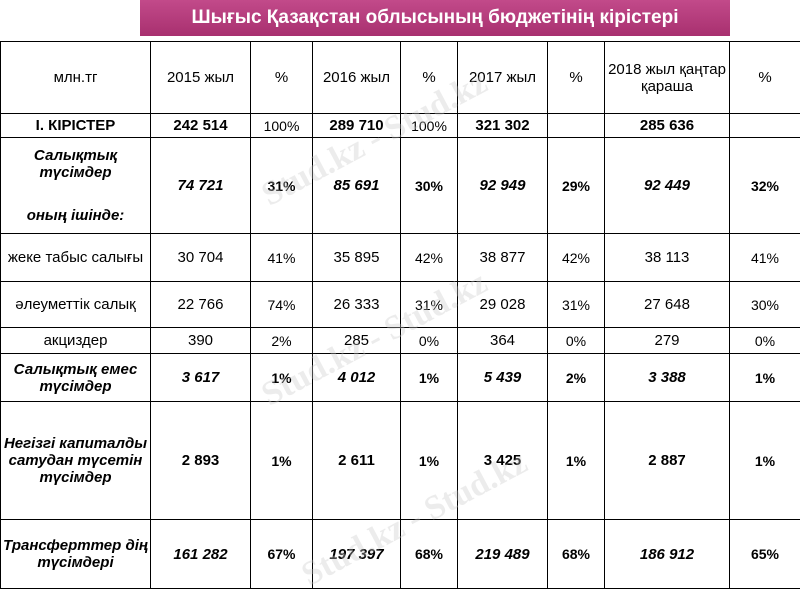 This screenshot has width=800, height=594. What do you see at coordinates (765, 554) in the screenshot?
I see `percent-cell: 65%` at bounding box center [765, 554].